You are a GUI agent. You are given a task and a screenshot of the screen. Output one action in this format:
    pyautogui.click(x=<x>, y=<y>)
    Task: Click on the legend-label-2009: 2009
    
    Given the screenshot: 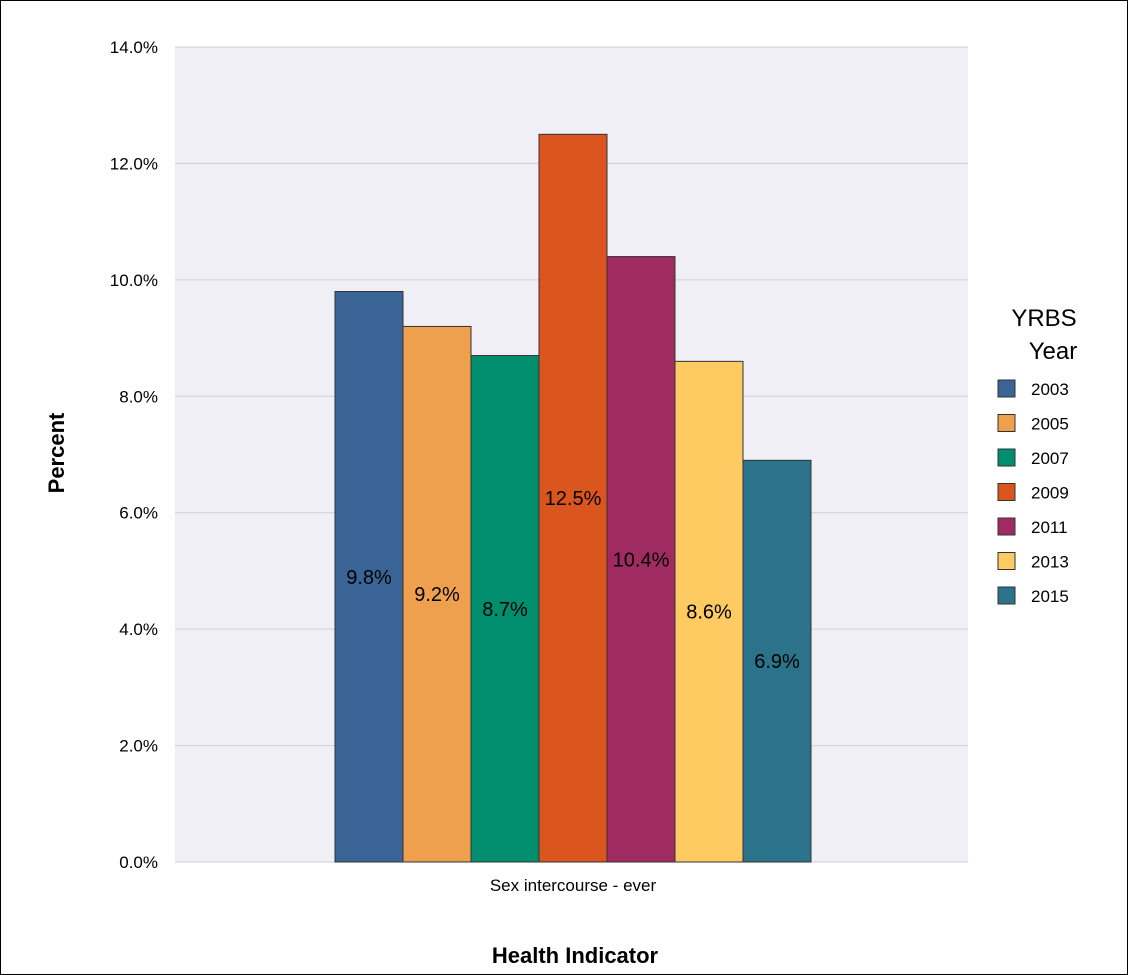 What is the action you would take?
    pyautogui.click(x=1050, y=493)
    